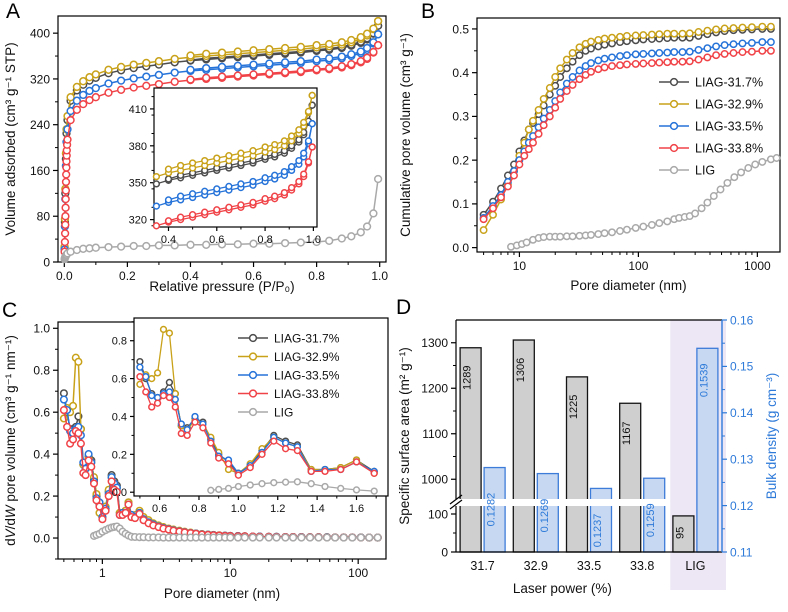 This screenshot has width=788, height=612. What do you see at coordinates (168, 240) in the screenshot?
I see `x-tick-label: 0.4` at bounding box center [168, 240].